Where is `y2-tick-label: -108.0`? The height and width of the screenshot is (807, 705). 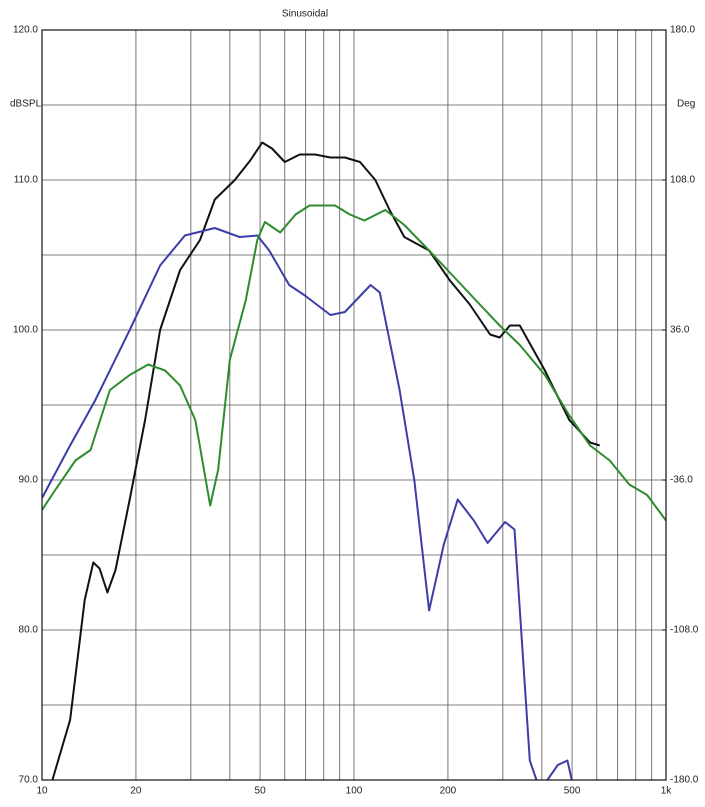 y2-tick-label: -108.0 is located at coordinates (684, 630).